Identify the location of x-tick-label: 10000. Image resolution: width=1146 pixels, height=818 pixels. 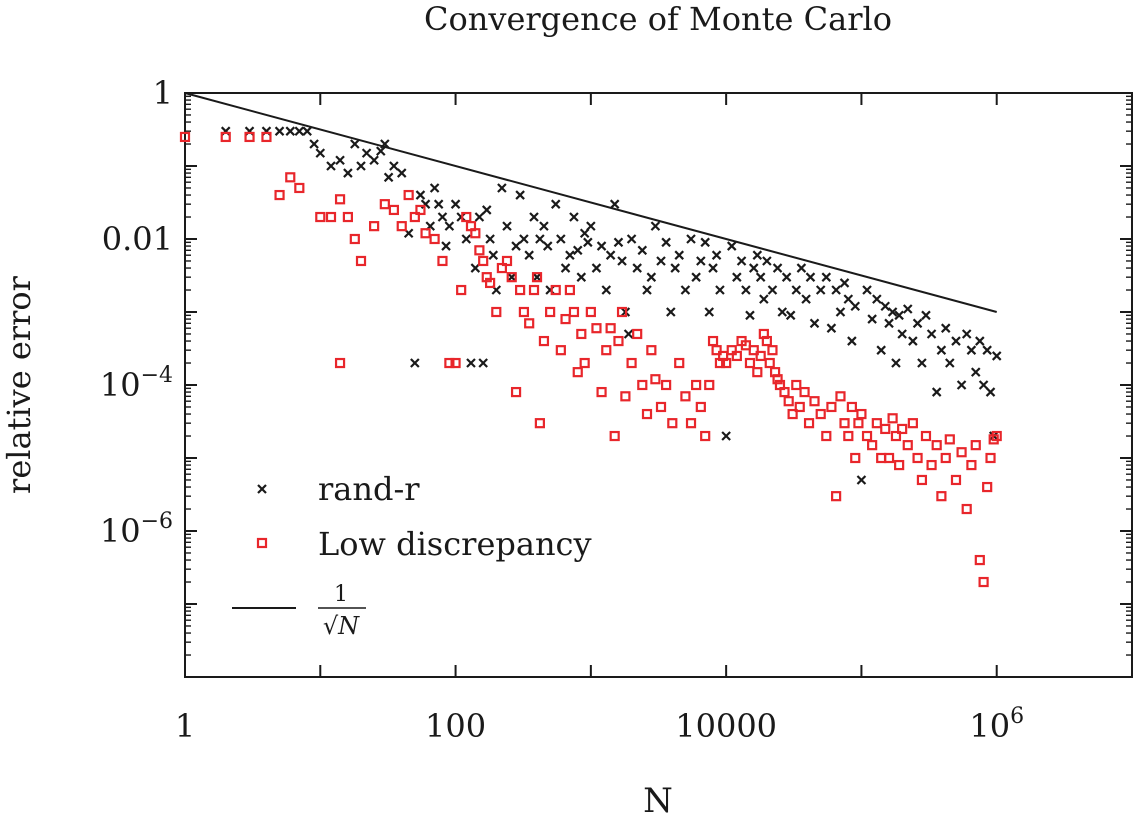
(726, 726).